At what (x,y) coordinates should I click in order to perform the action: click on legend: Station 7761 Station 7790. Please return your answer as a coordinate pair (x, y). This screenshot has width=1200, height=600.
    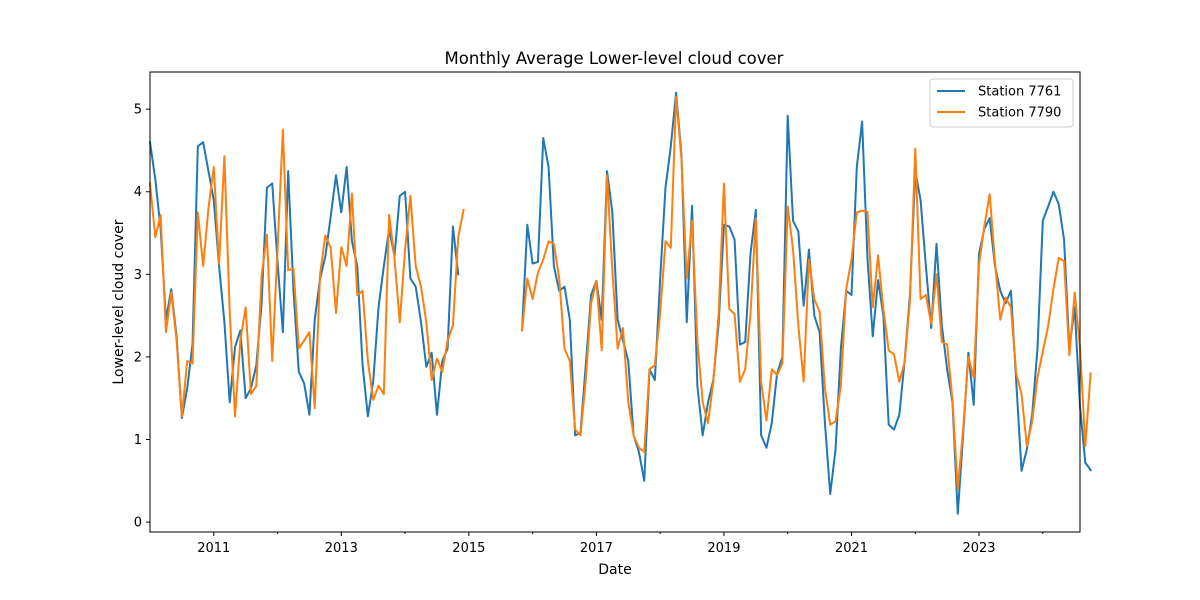
    Looking at the image, I should click on (1001, 103).